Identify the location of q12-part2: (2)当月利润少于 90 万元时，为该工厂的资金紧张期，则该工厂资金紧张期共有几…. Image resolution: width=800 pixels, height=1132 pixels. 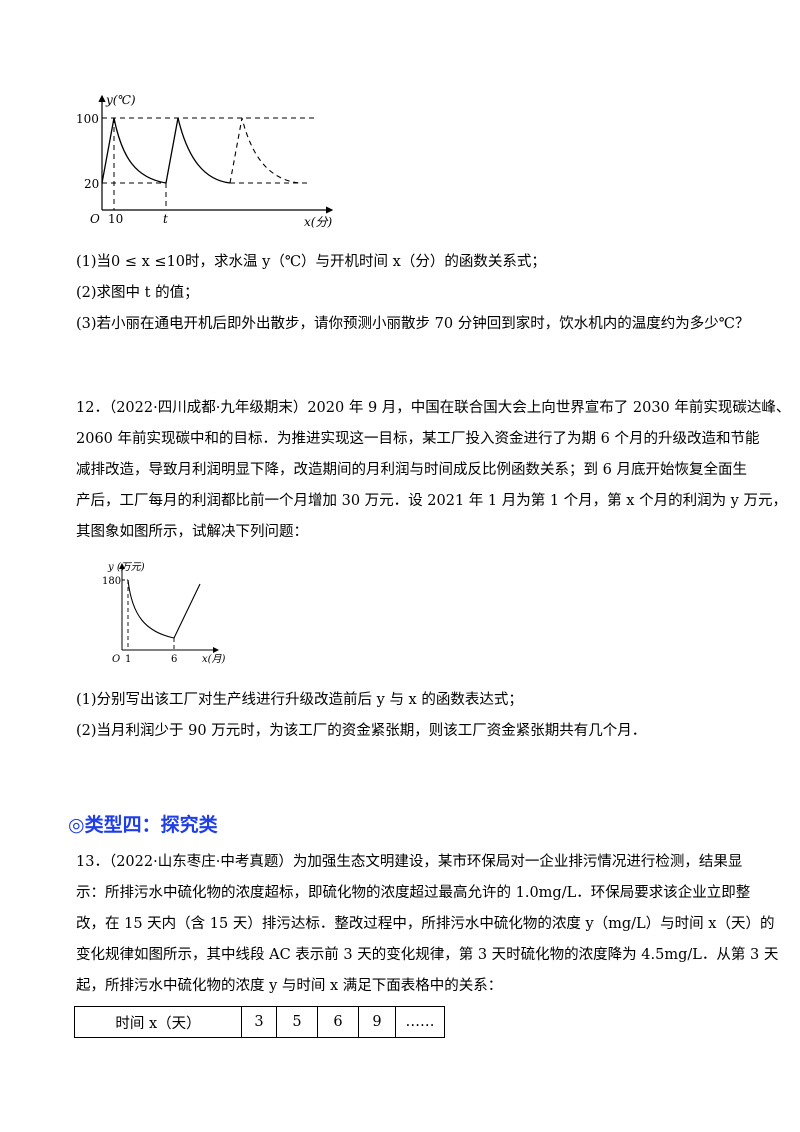
(361, 731).